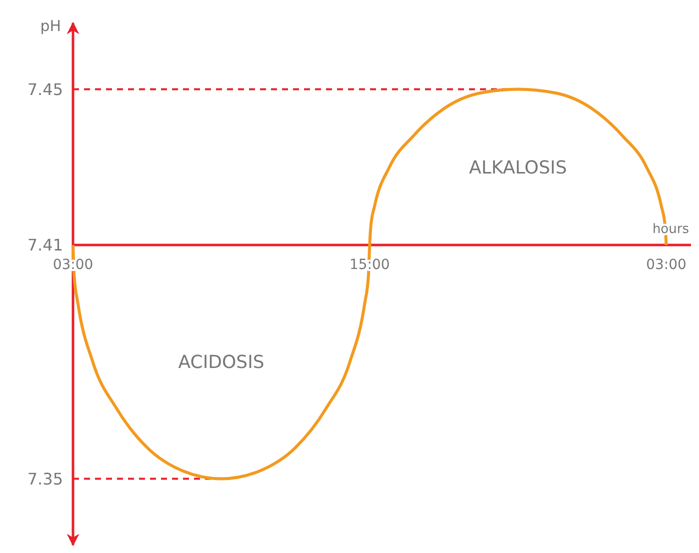 The image size is (699, 553). I want to click on y-tick-label: 7.45, so click(45, 89).